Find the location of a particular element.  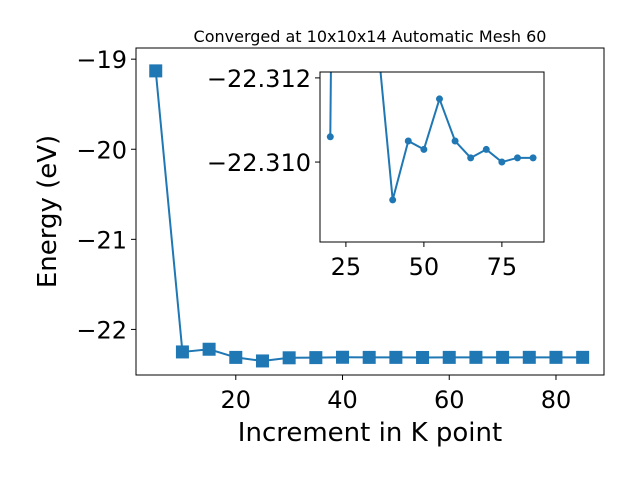

y-tick-label: −19 is located at coordinates (101, 60).